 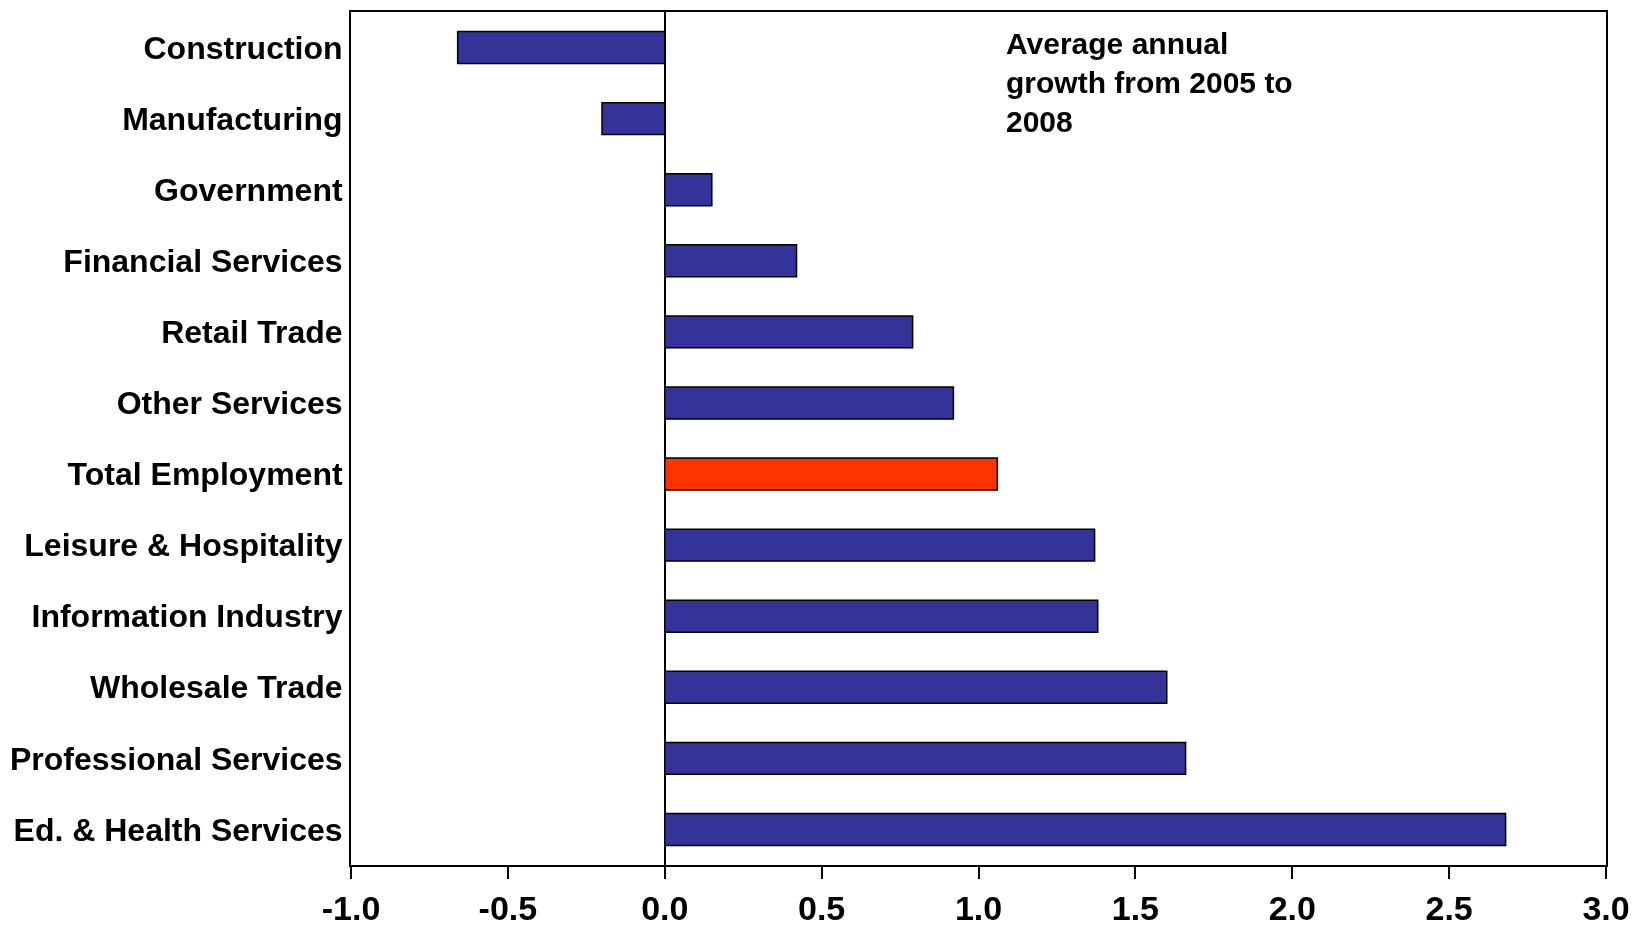 What do you see at coordinates (216, 687) in the screenshot?
I see `y-tick-label: Wholesale Trade` at bounding box center [216, 687].